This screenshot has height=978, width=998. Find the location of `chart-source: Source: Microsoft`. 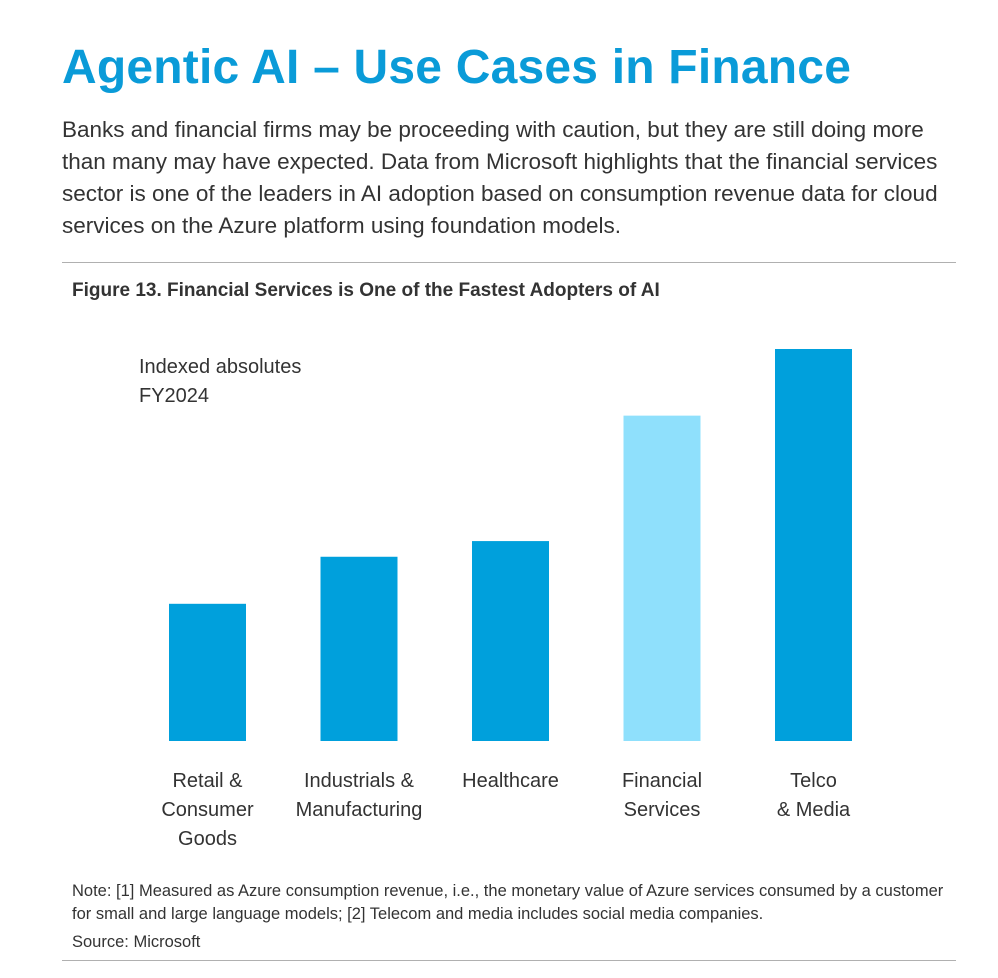

chart-source: Source: Microsoft is located at coordinates (136, 942).